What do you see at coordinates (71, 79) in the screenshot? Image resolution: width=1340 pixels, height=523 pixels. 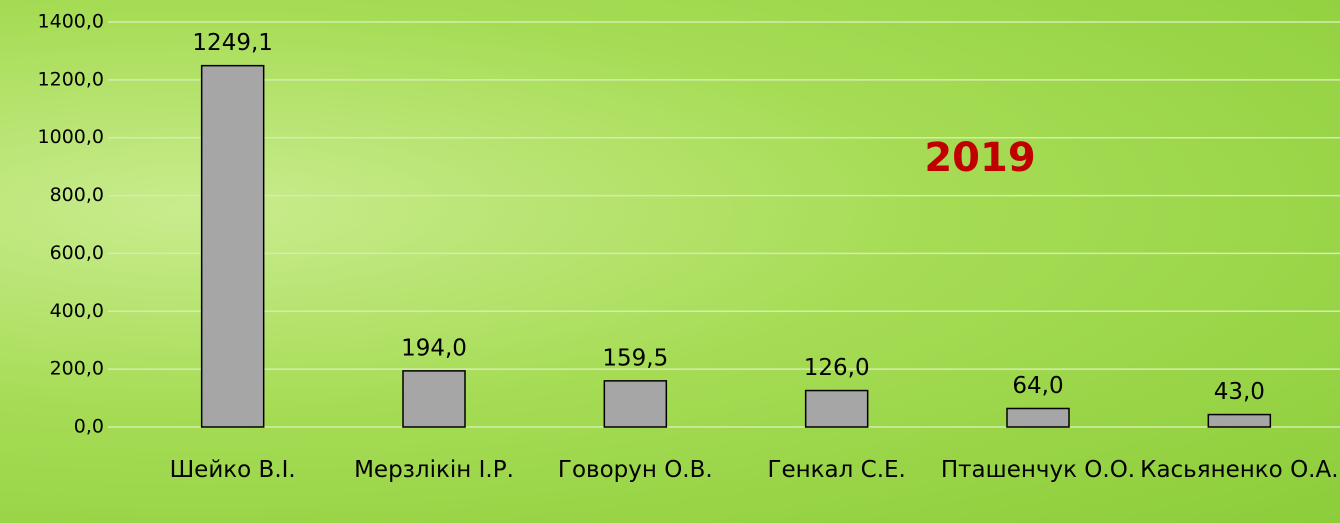 I see `y-tick-label: 1200,0` at bounding box center [71, 79].